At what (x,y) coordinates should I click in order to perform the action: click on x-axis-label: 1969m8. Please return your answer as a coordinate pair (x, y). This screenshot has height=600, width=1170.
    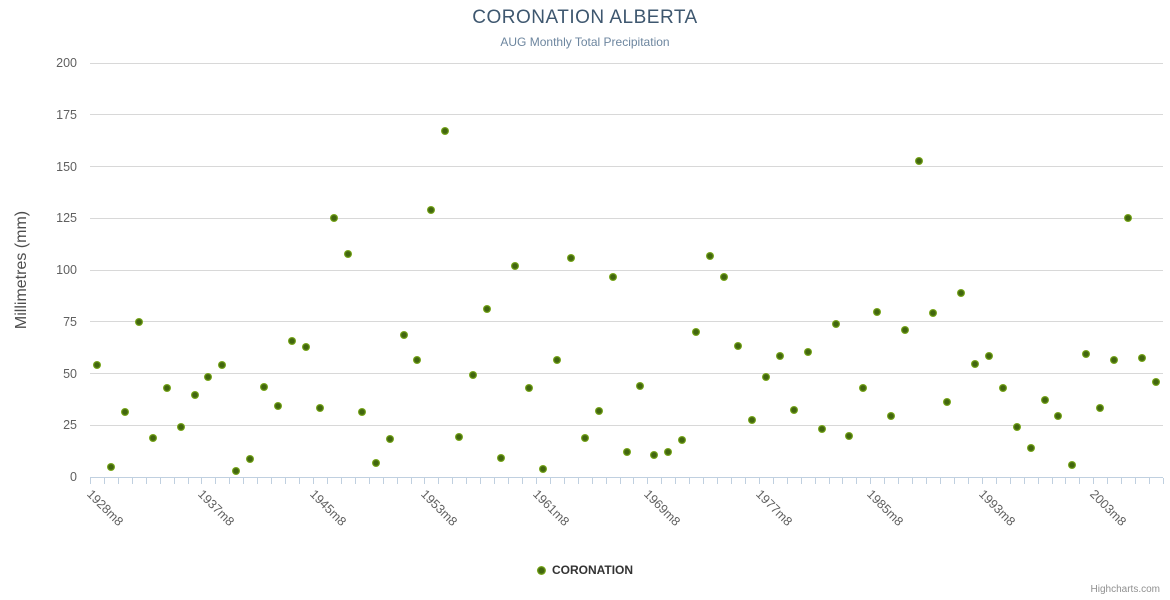
    Looking at the image, I should click on (662, 508).